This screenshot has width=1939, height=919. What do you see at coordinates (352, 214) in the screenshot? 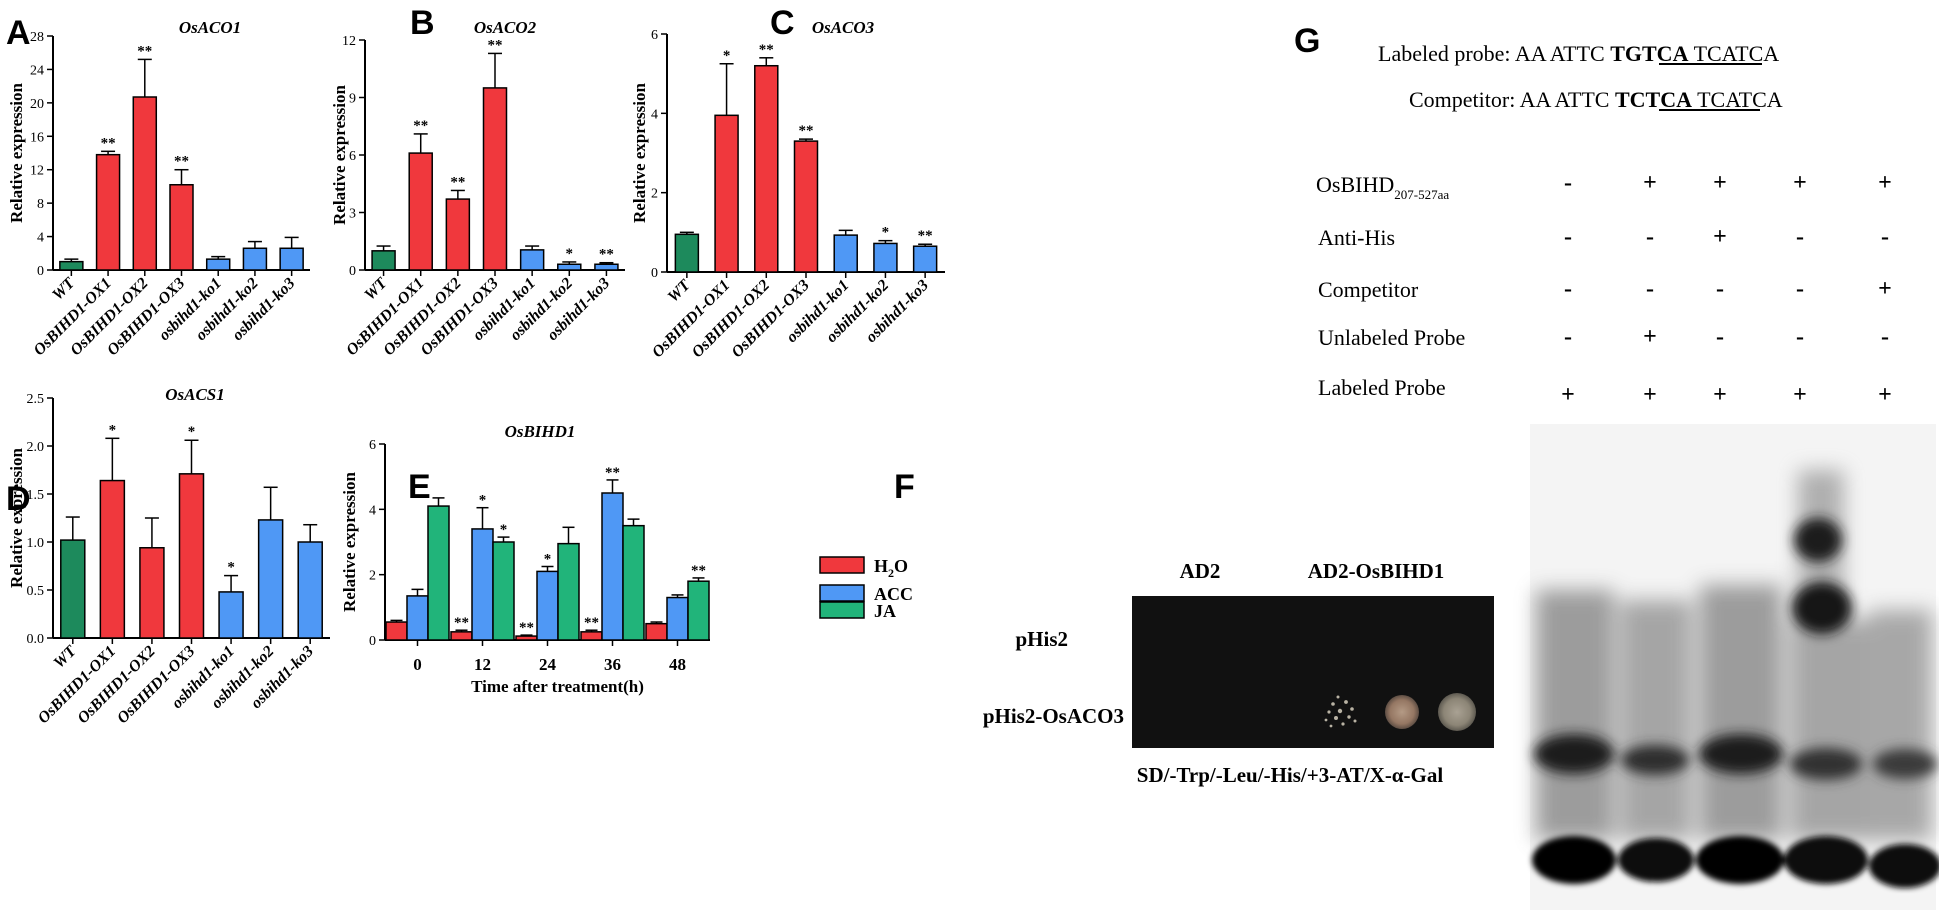
I see `y-tick-label: 3` at bounding box center [352, 214].